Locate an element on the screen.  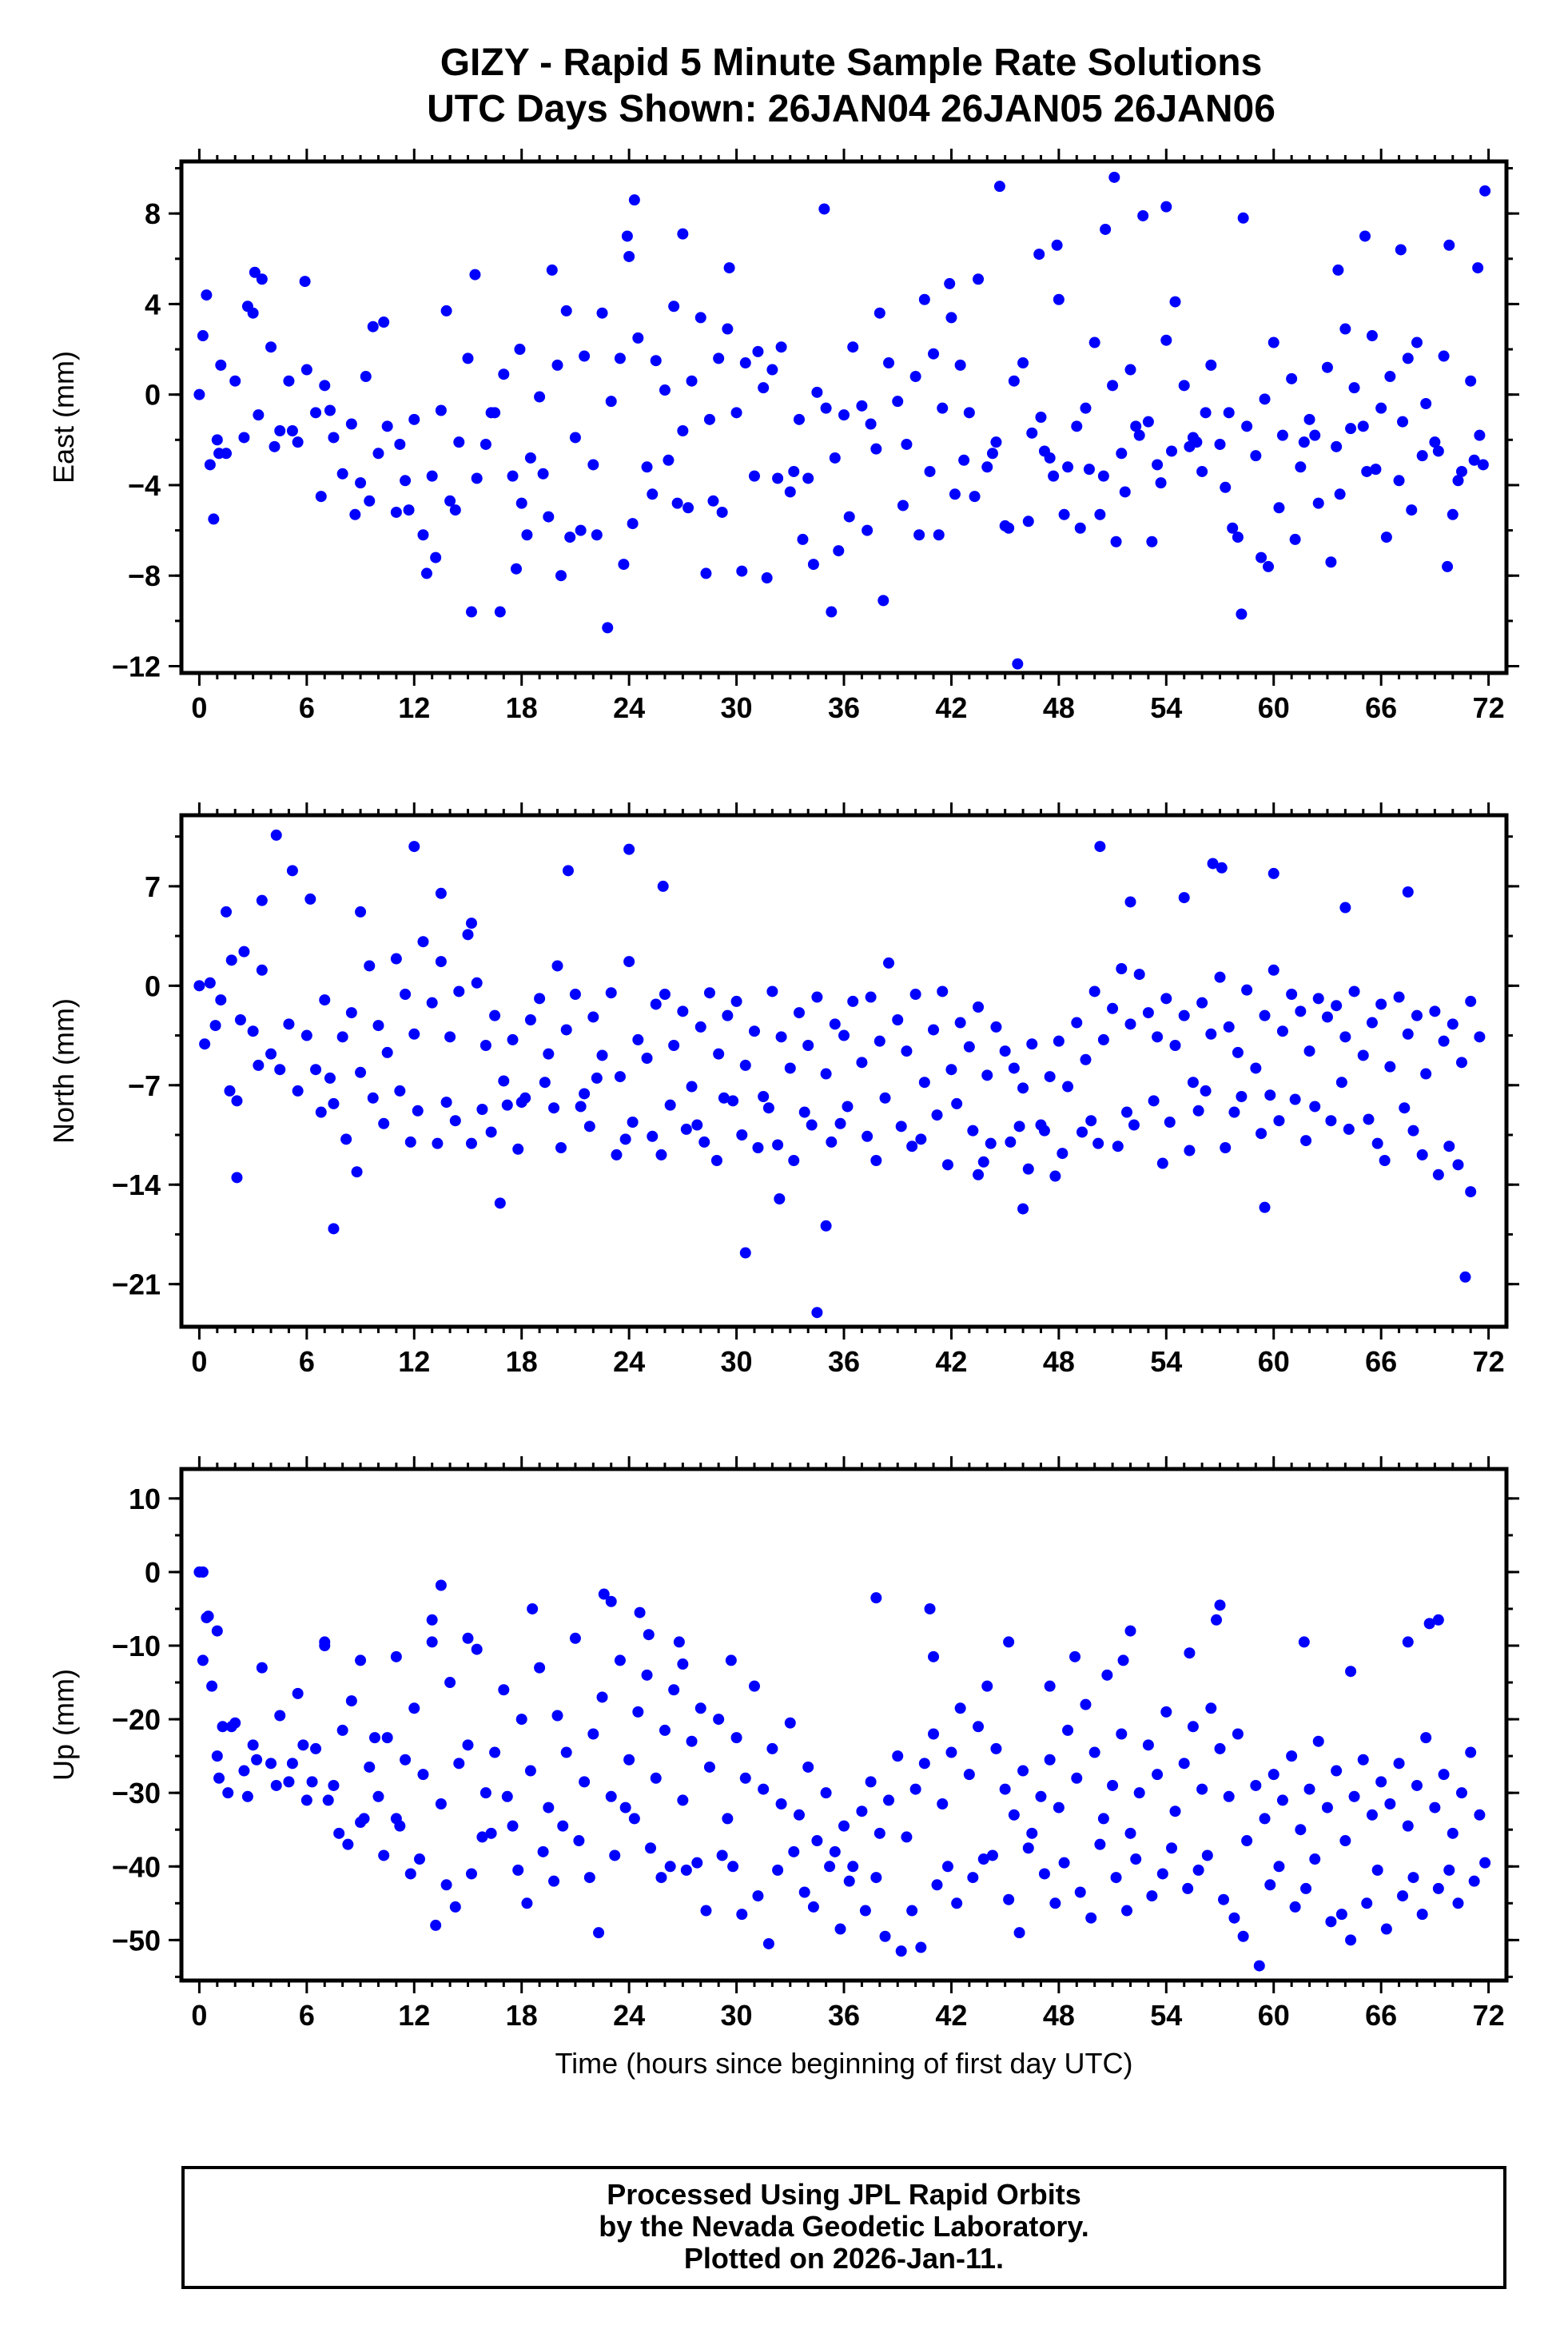
y-axis-label: East (mm) is located at coordinates (63, 418).